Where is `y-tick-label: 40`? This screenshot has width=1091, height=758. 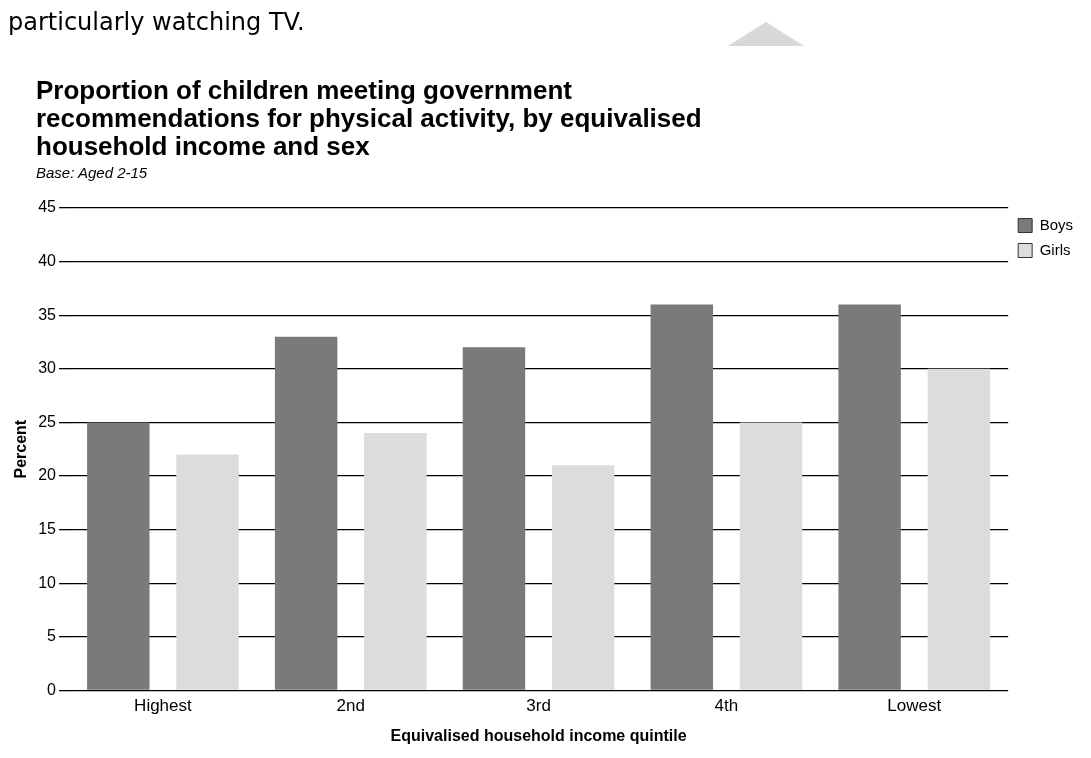 y-tick-label: 40 is located at coordinates (47, 261).